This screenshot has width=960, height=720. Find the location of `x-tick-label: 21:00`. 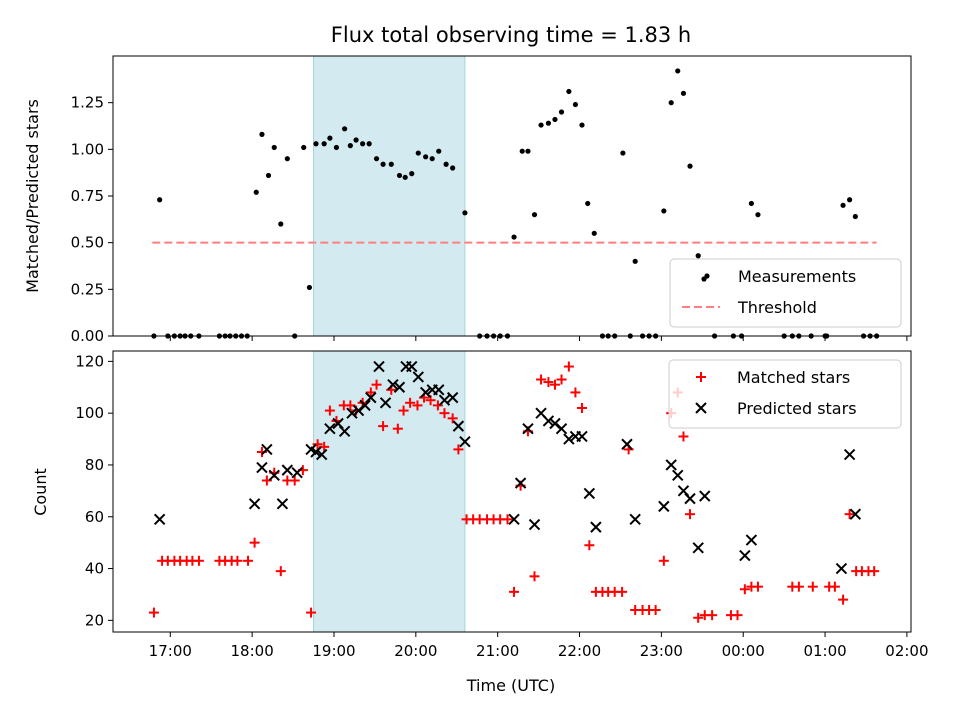

x-tick-label: 21:00 is located at coordinates (497, 651).